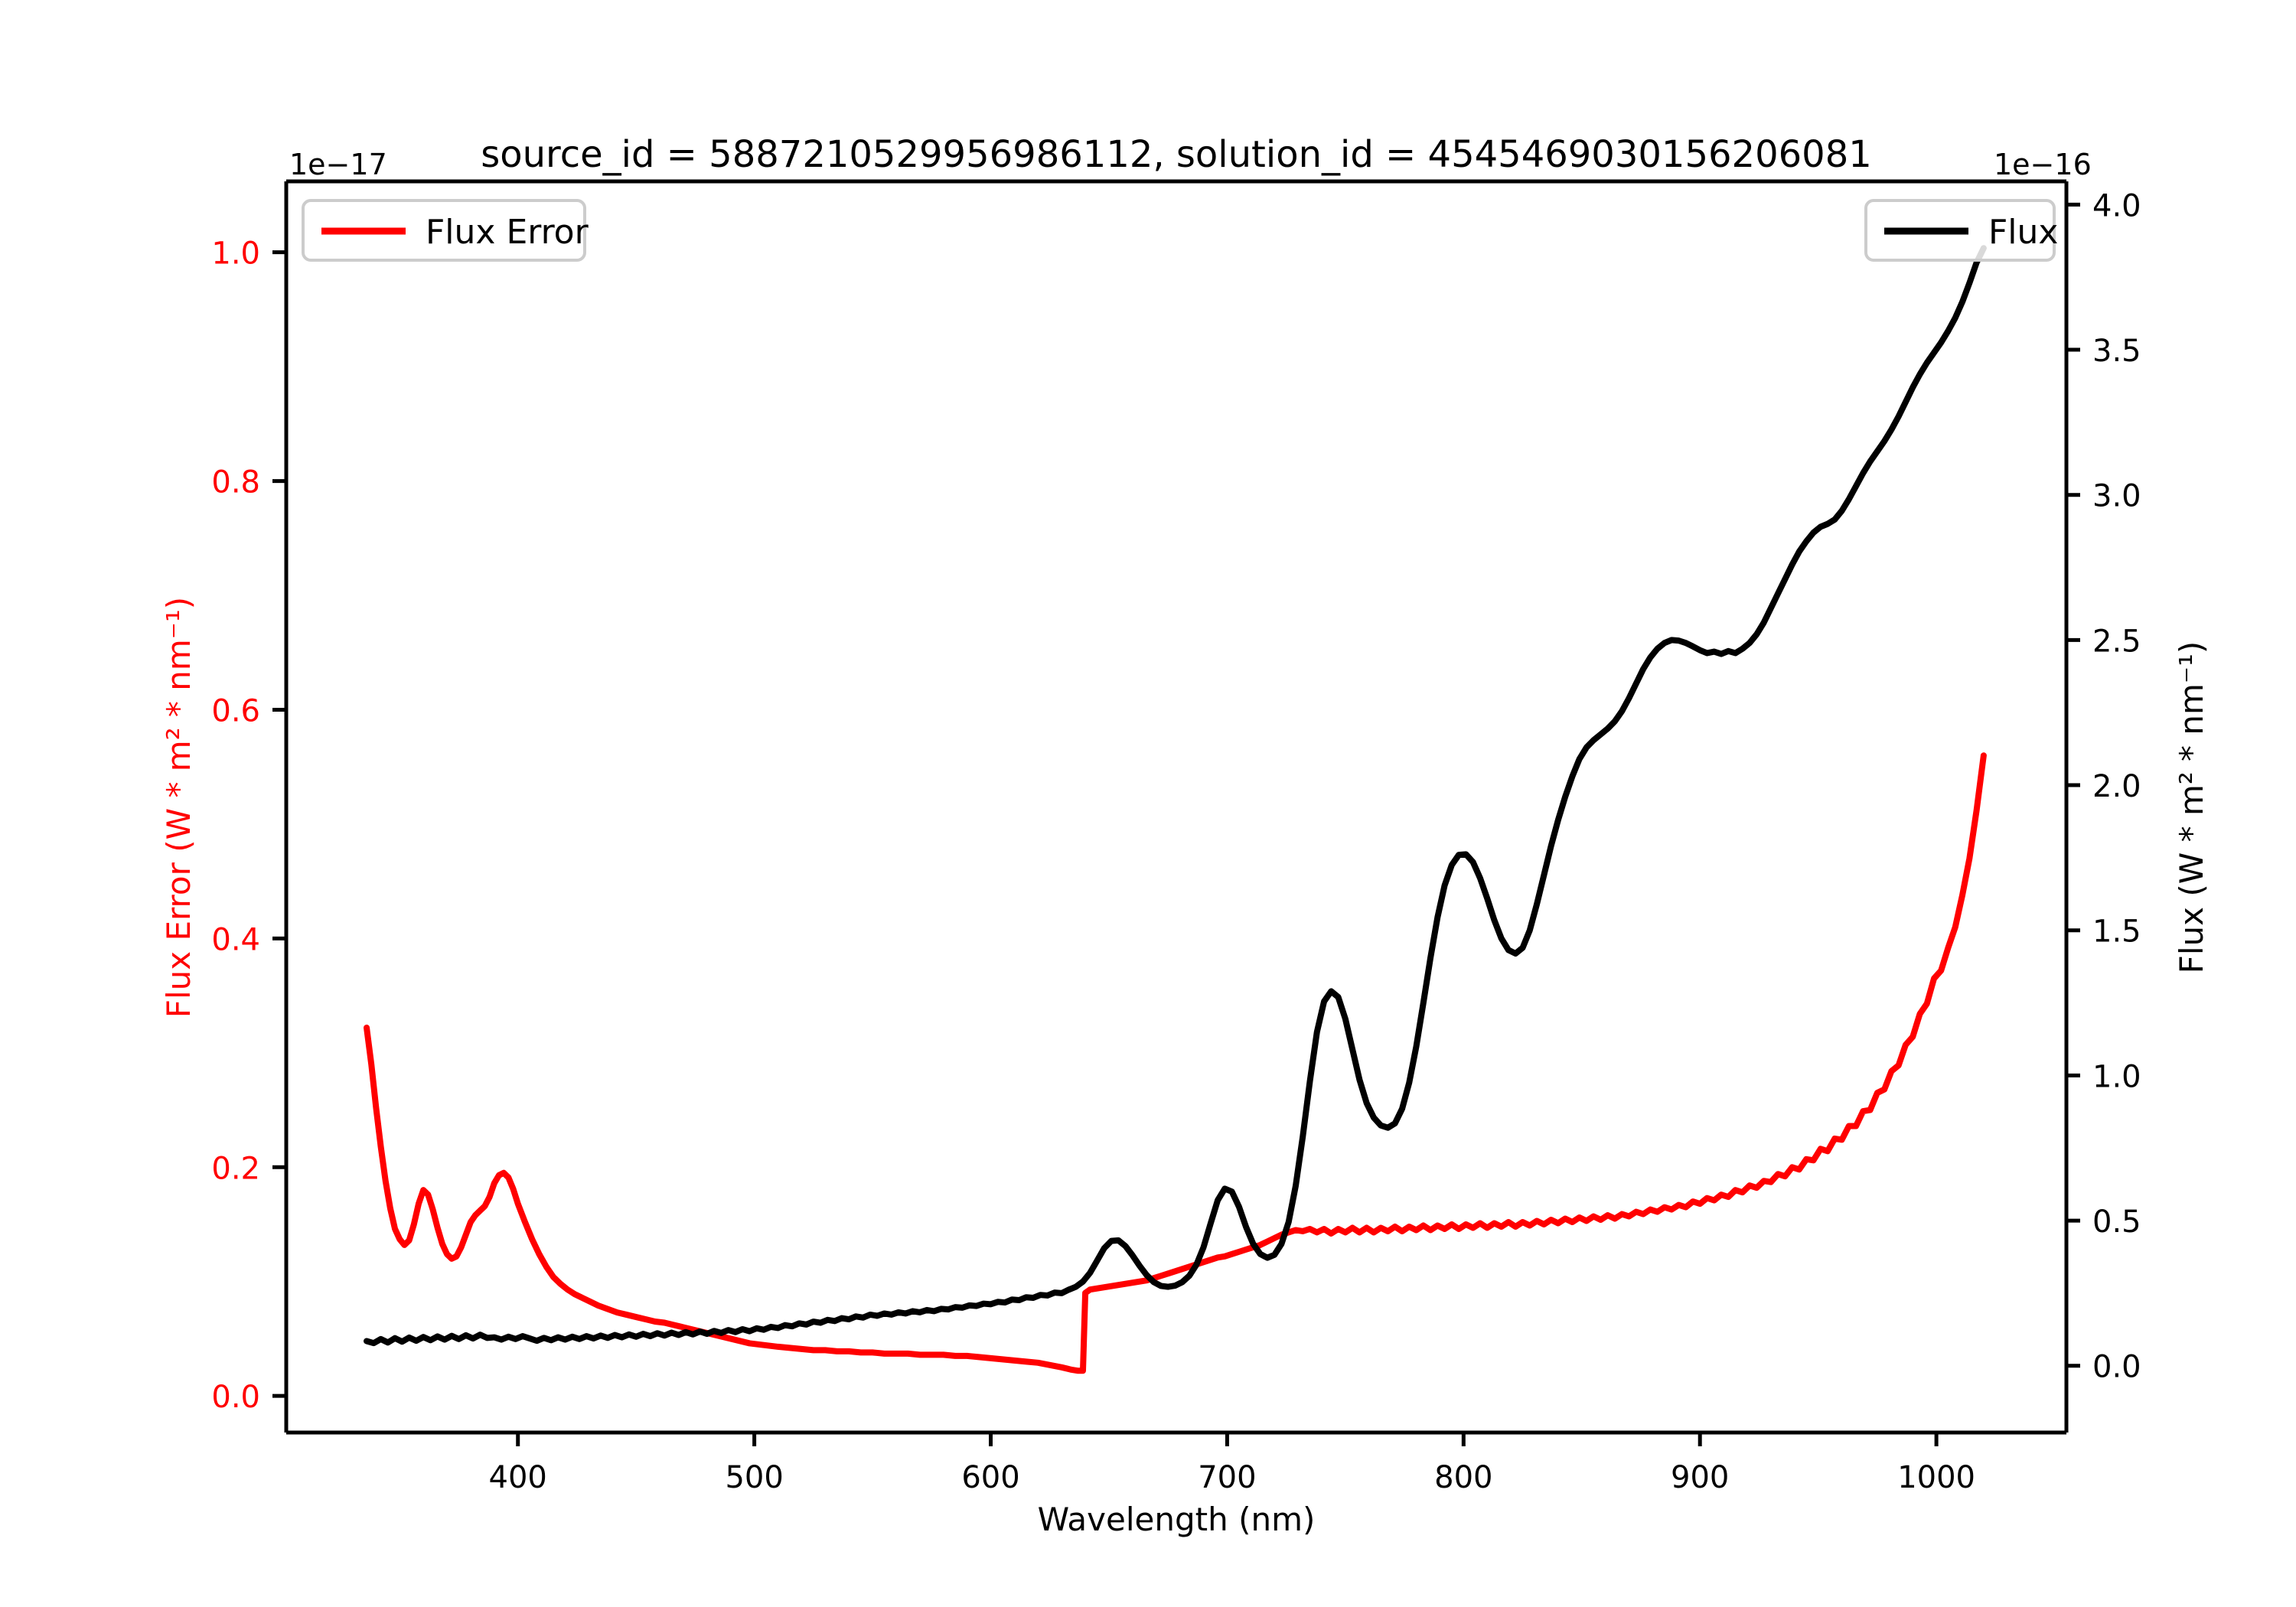 This screenshot has width=2296, height=1607. What do you see at coordinates (507, 232) in the screenshot?
I see `legend-label-flux-error: Flux Error` at bounding box center [507, 232].